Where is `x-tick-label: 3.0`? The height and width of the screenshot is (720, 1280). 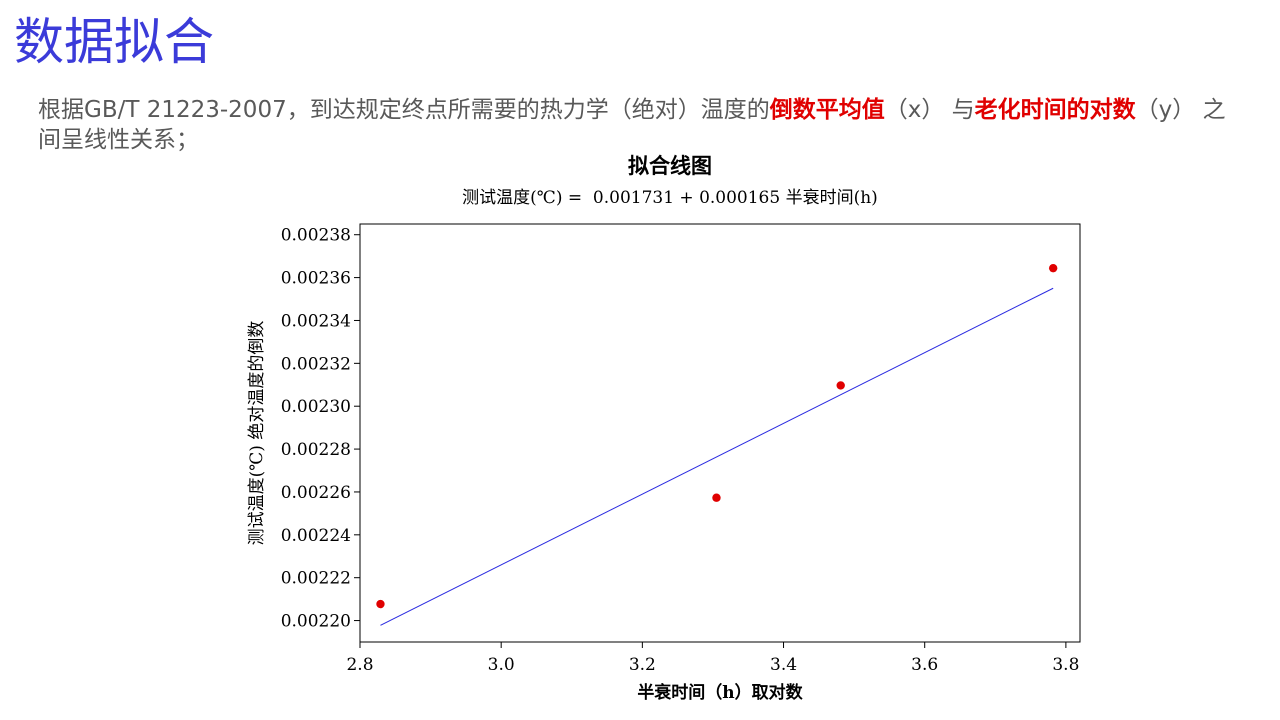 x-tick-label: 3.0 is located at coordinates (501, 665).